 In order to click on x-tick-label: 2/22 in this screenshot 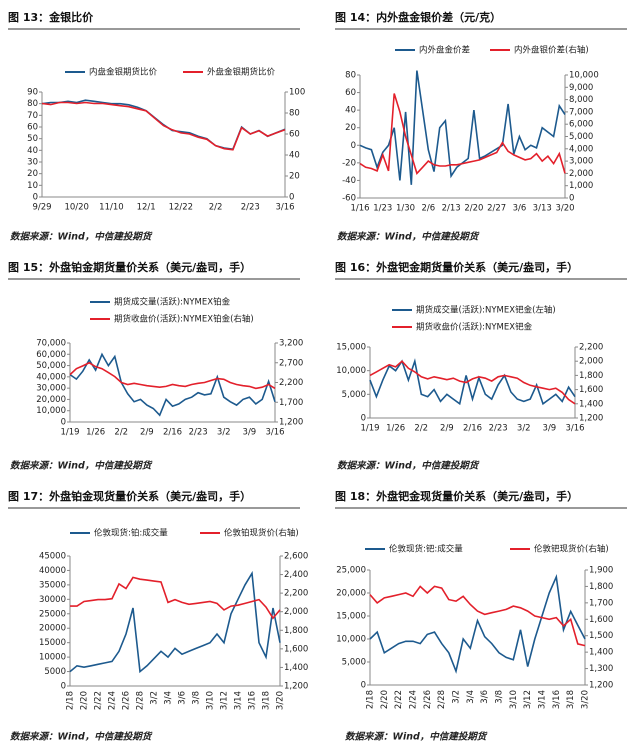, I will do `click(399, 699)`.